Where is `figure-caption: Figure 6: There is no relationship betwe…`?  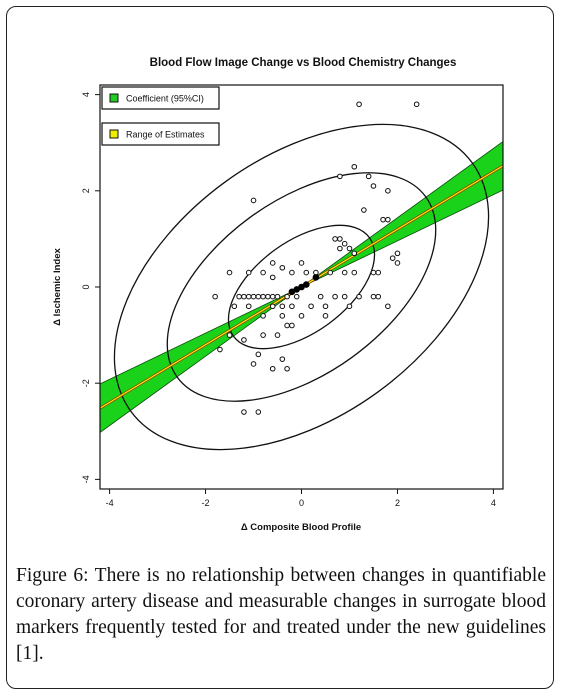 figure-caption: Figure 6: There is no relationship betwe… is located at coordinates (281, 615).